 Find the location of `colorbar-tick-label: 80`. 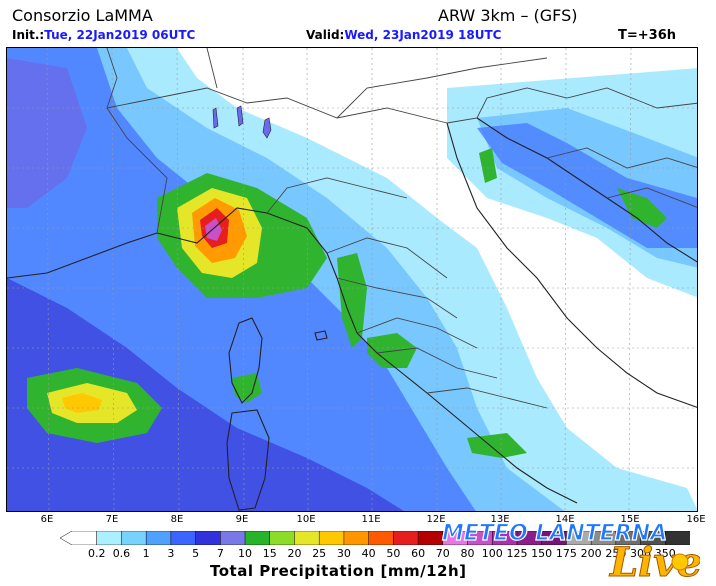

colorbar-tick-label: 80 is located at coordinates (467, 553).